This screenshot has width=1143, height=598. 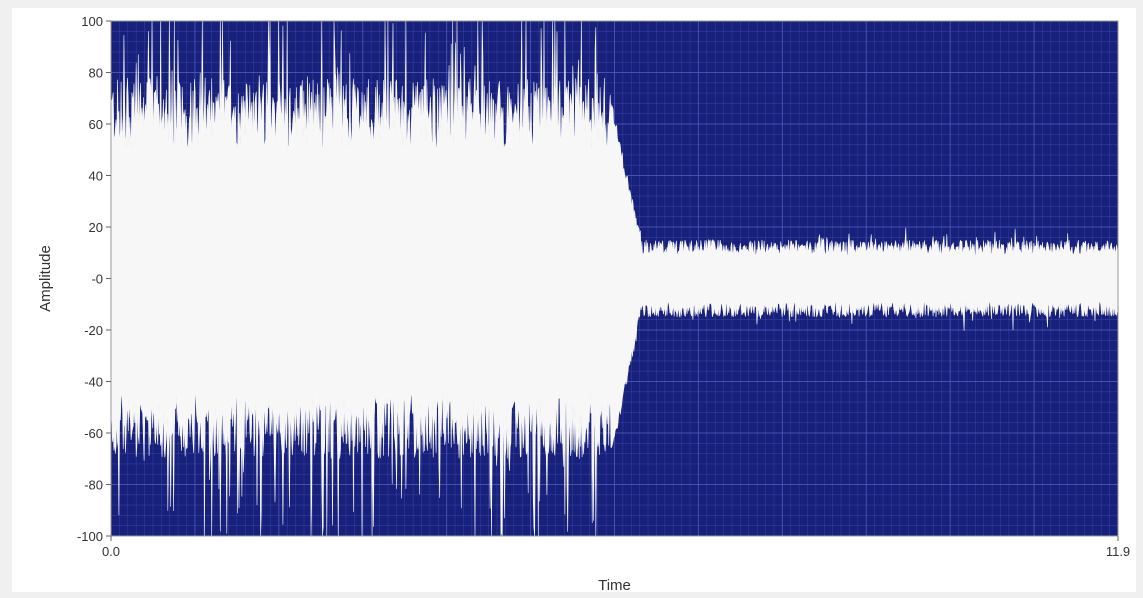 I want to click on y-tick-label: -40, so click(x=93, y=382).